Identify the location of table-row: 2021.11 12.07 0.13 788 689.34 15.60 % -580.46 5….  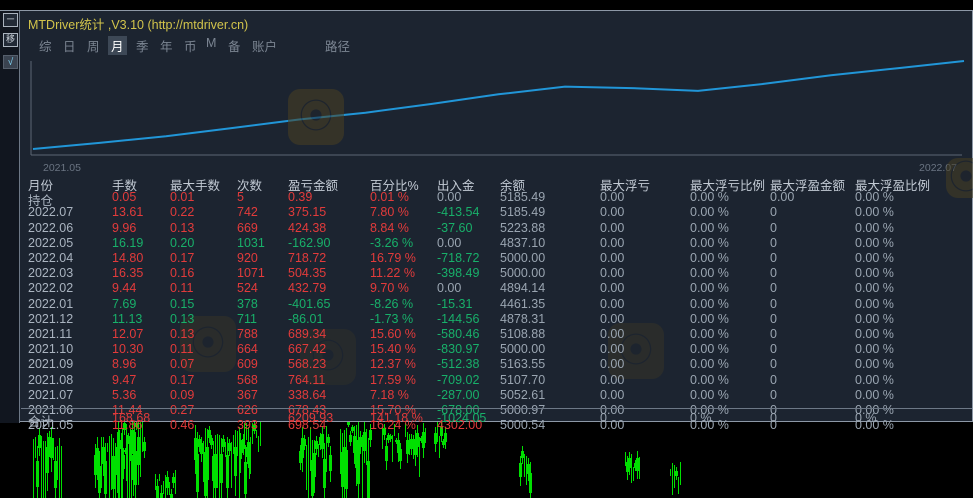
(496, 334).